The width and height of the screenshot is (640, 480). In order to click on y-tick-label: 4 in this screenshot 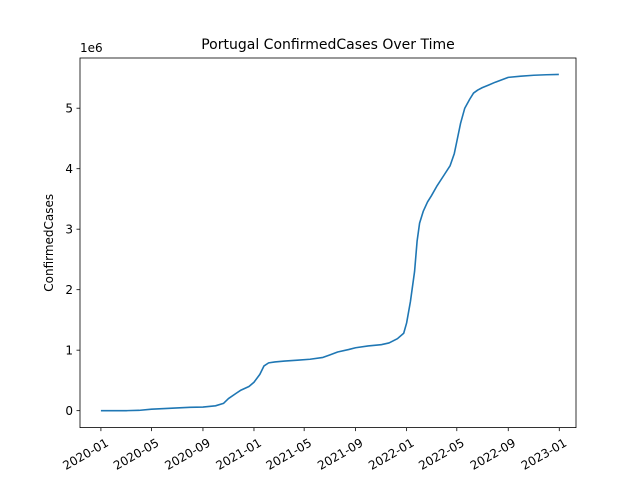, I will do `click(69, 169)`.